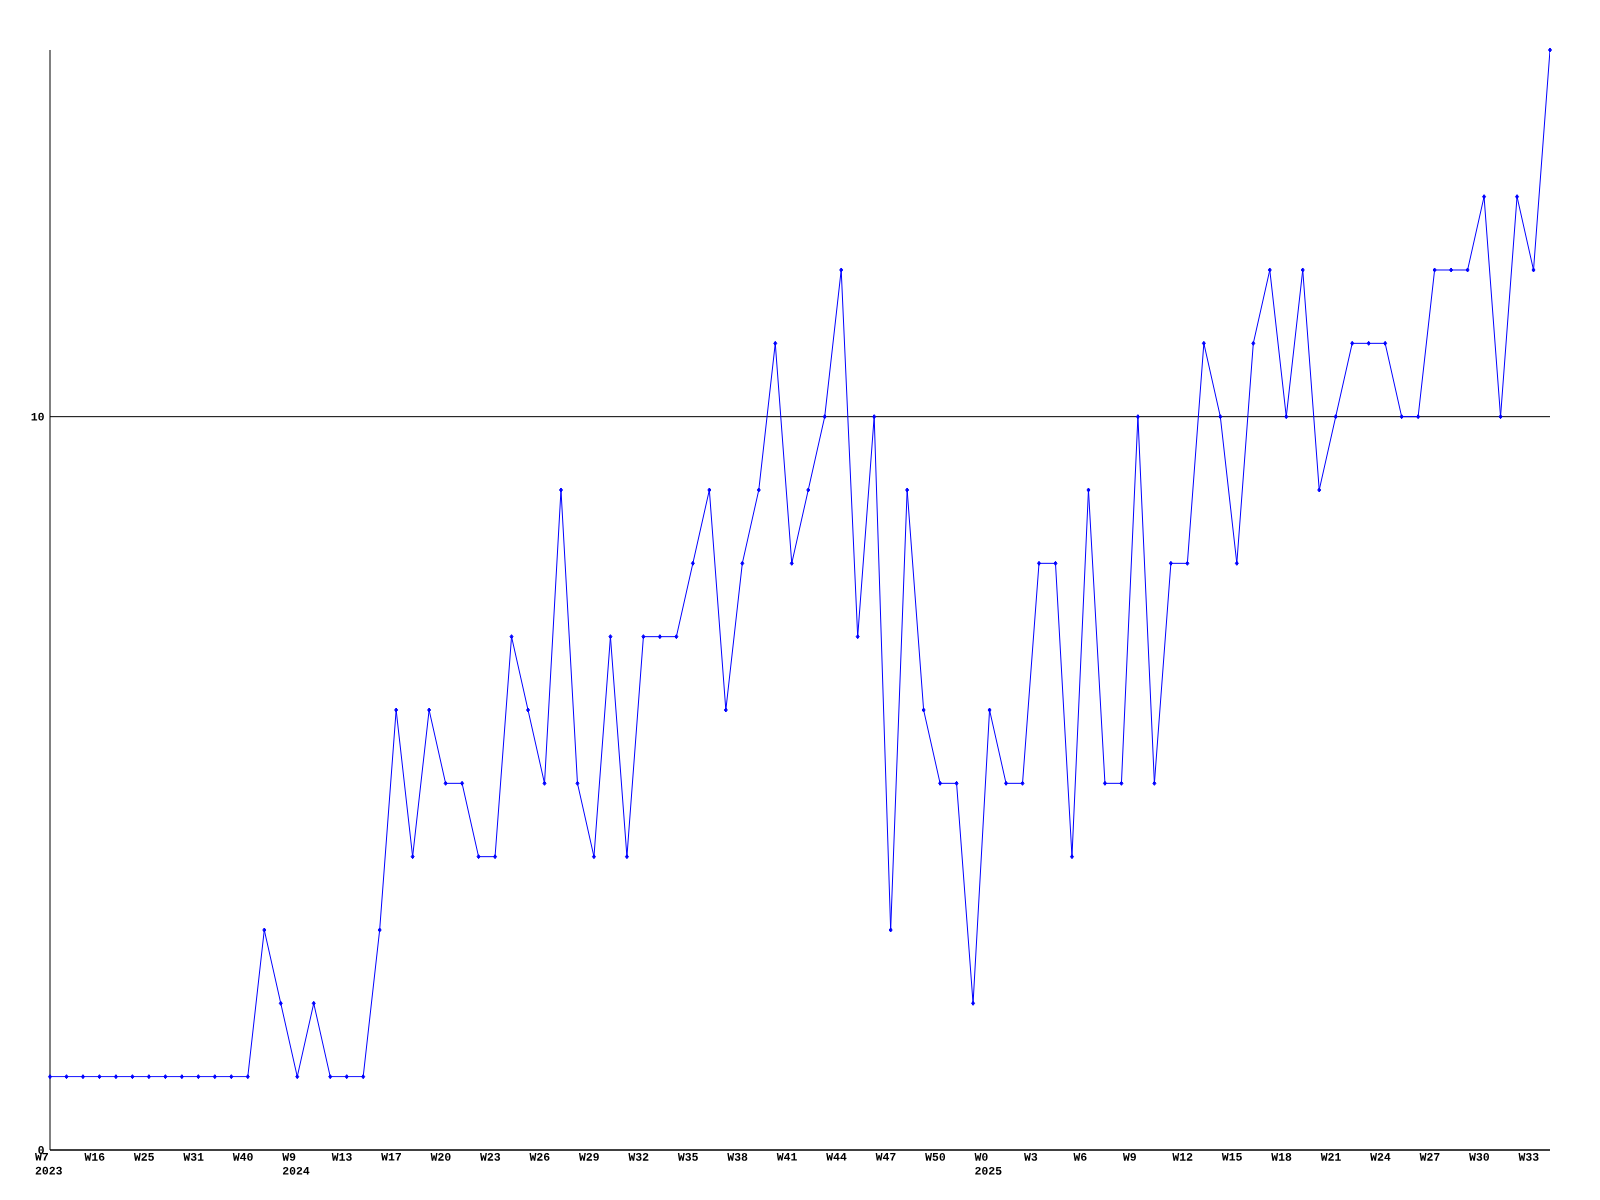 This screenshot has width=1600, height=1200. Describe the element at coordinates (242, 1157) in the screenshot. I see `x-tick-label: W40` at that location.